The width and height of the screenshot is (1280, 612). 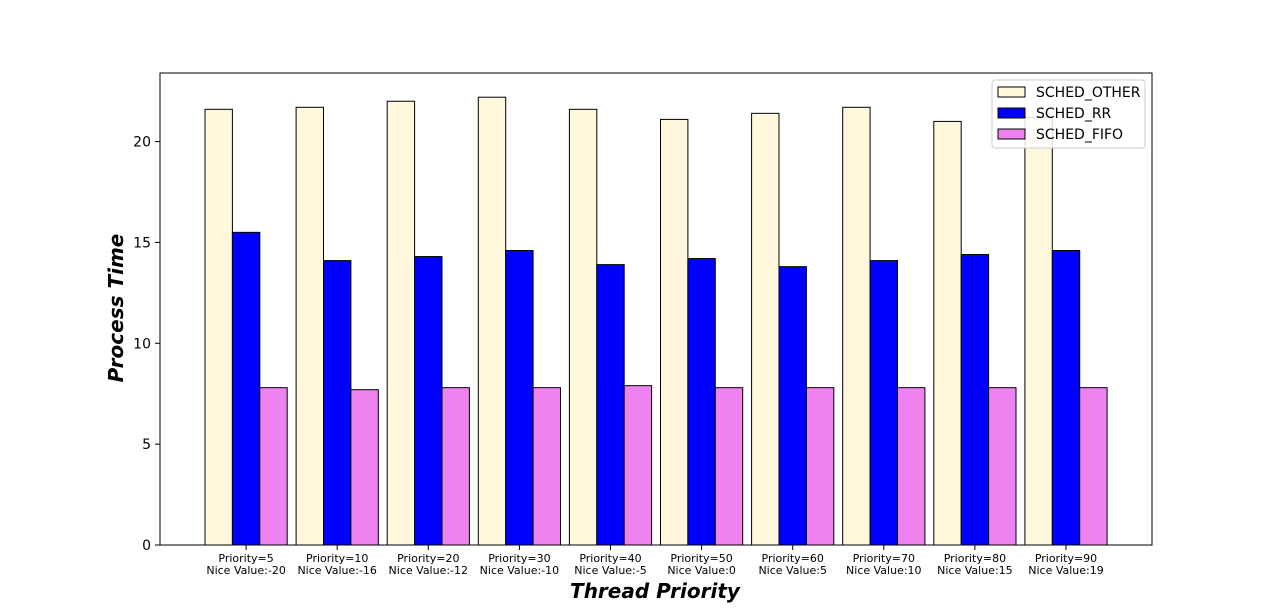 I want to click on legend-swatch-sched-rr, so click(x=1011, y=113).